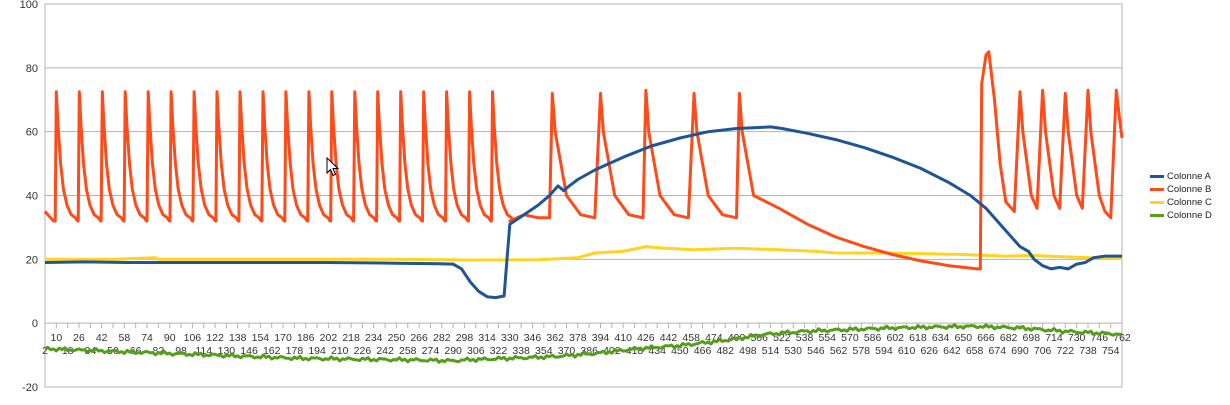  I want to click on x-tick-label-bottom: 194, so click(317, 351).